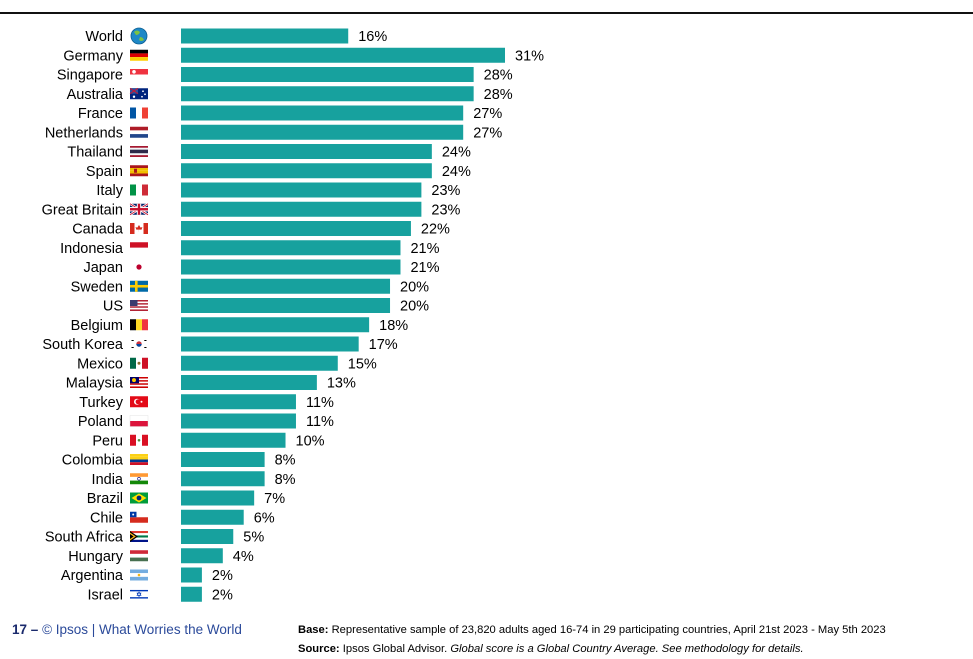 The image size is (973, 659). I want to click on bar-row-canada: Canada 22%, so click(261, 229).